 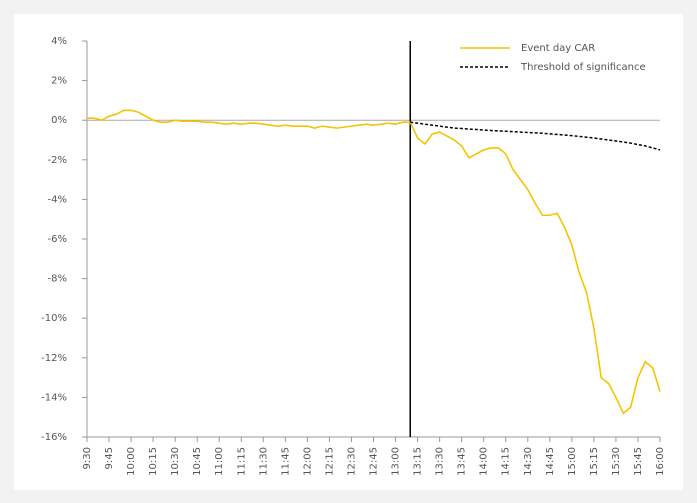 I want to click on y-tick-label: -16%, so click(x=54, y=437).